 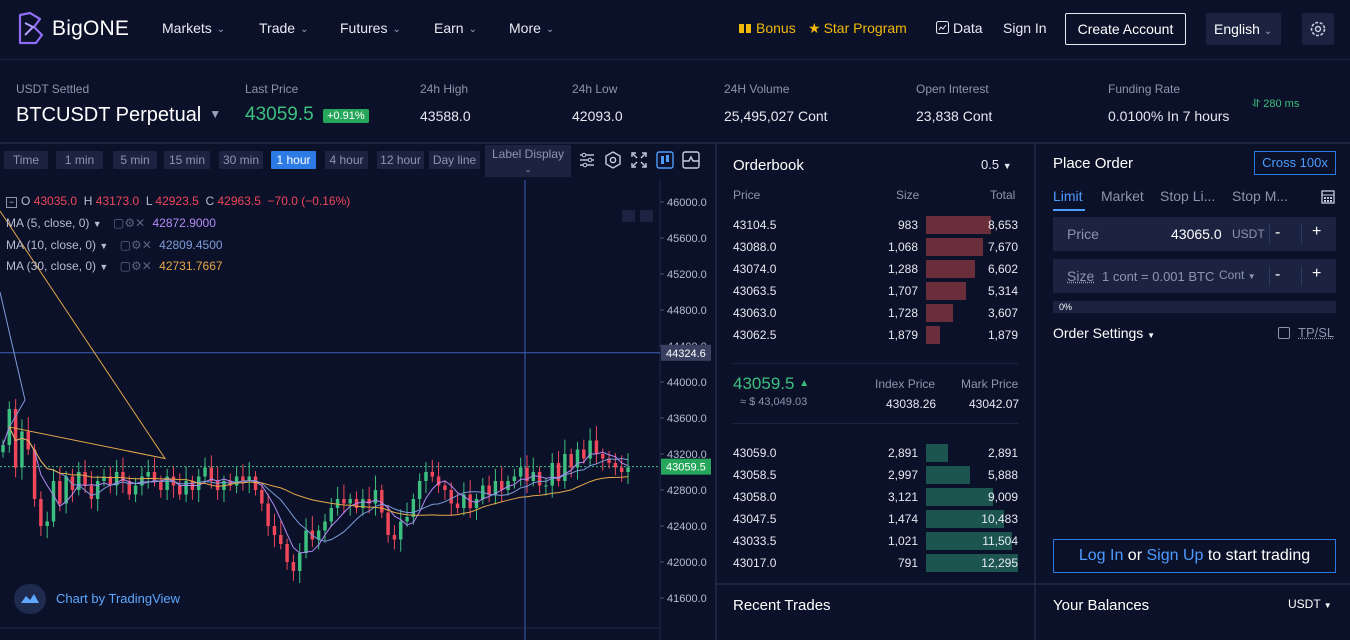 I want to click on price-input: Price 43065.0 USDT - +, so click(x=1194, y=234).